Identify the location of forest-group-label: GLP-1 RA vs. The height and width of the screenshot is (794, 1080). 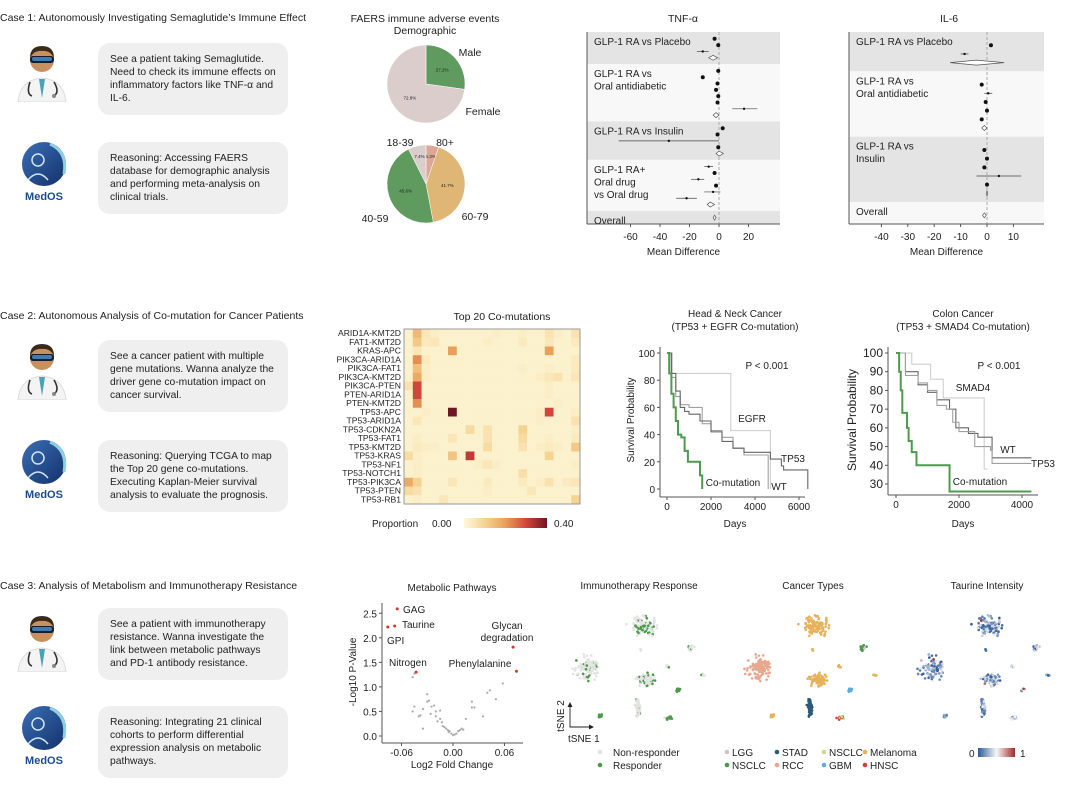
(623, 74).